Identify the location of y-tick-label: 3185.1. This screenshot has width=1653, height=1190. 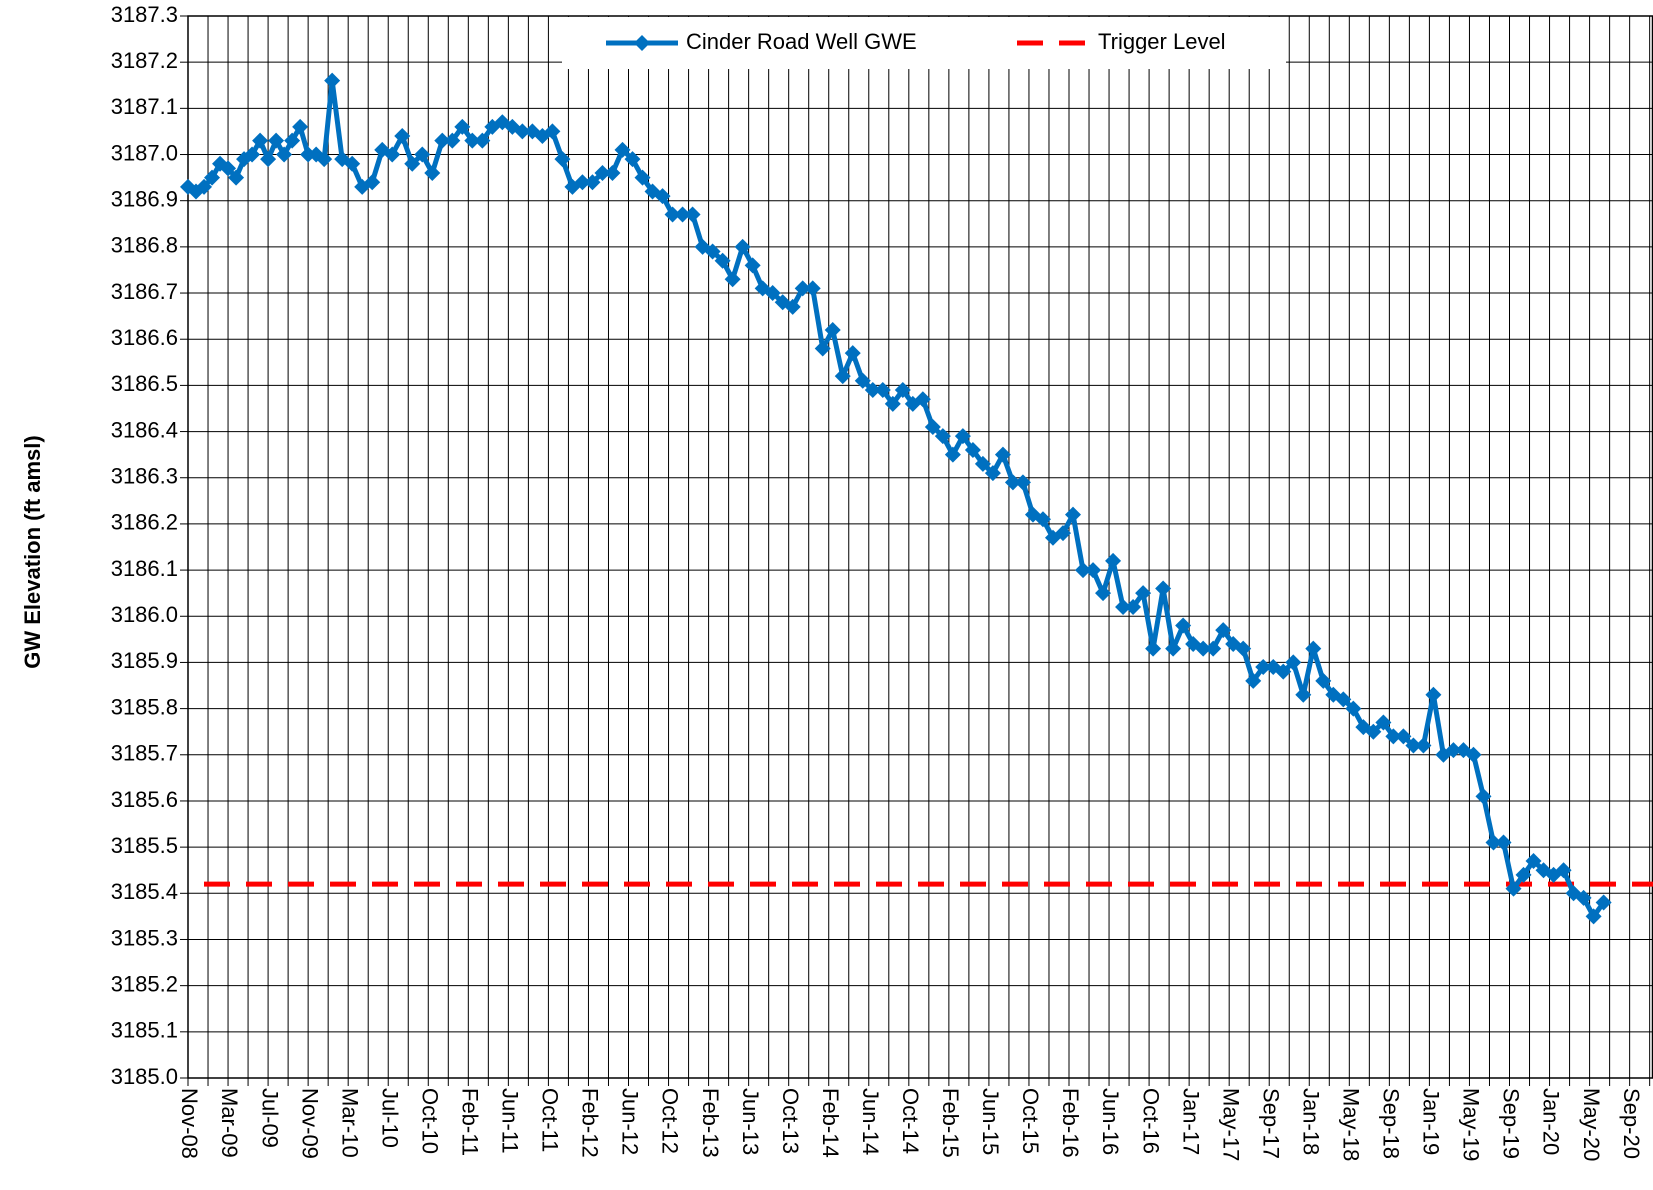
(144, 1030).